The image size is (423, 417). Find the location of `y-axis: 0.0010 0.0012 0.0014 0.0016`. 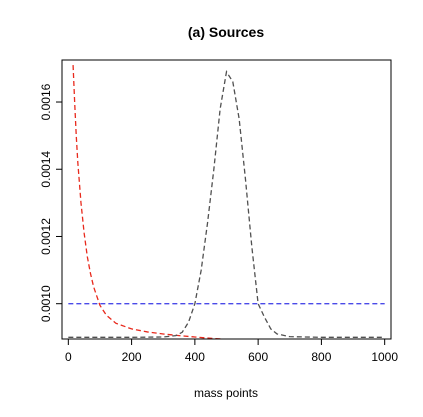

y-axis: 0.0010 0.0012 0.0014 0.0016 is located at coordinates (51, 202).